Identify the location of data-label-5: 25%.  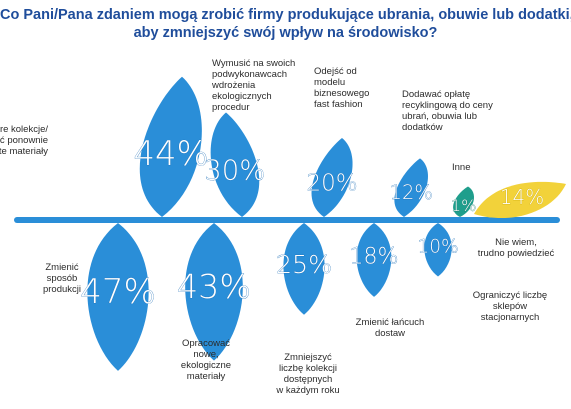
(304, 264).